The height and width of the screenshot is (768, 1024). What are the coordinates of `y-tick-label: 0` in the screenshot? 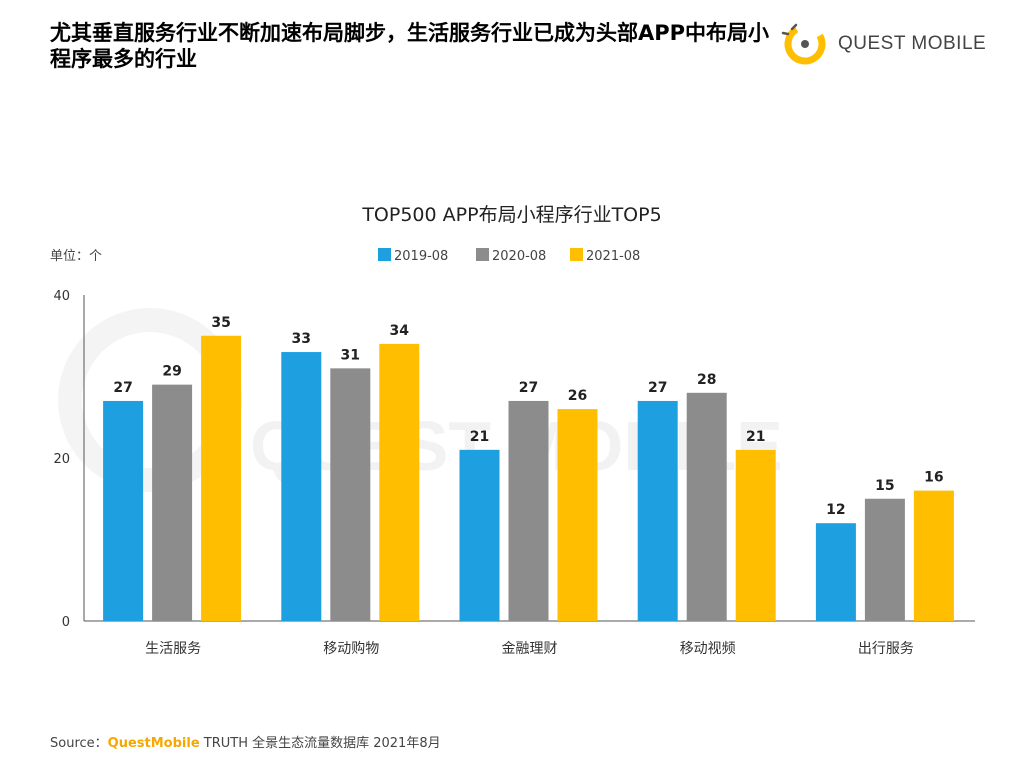 It's located at (66, 622).